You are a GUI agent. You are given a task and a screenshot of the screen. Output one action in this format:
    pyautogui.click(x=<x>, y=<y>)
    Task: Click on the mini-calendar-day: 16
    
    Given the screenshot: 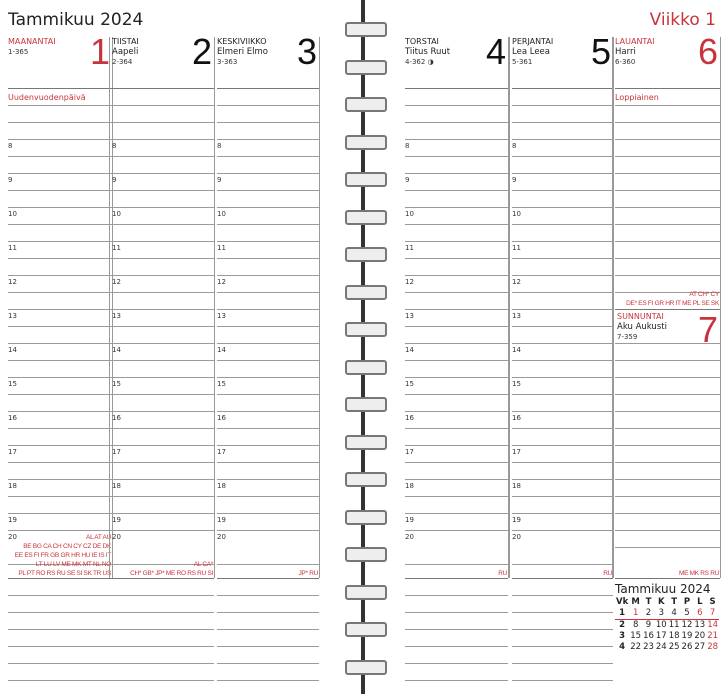 What is the action you would take?
    pyautogui.click(x=648, y=636)
    